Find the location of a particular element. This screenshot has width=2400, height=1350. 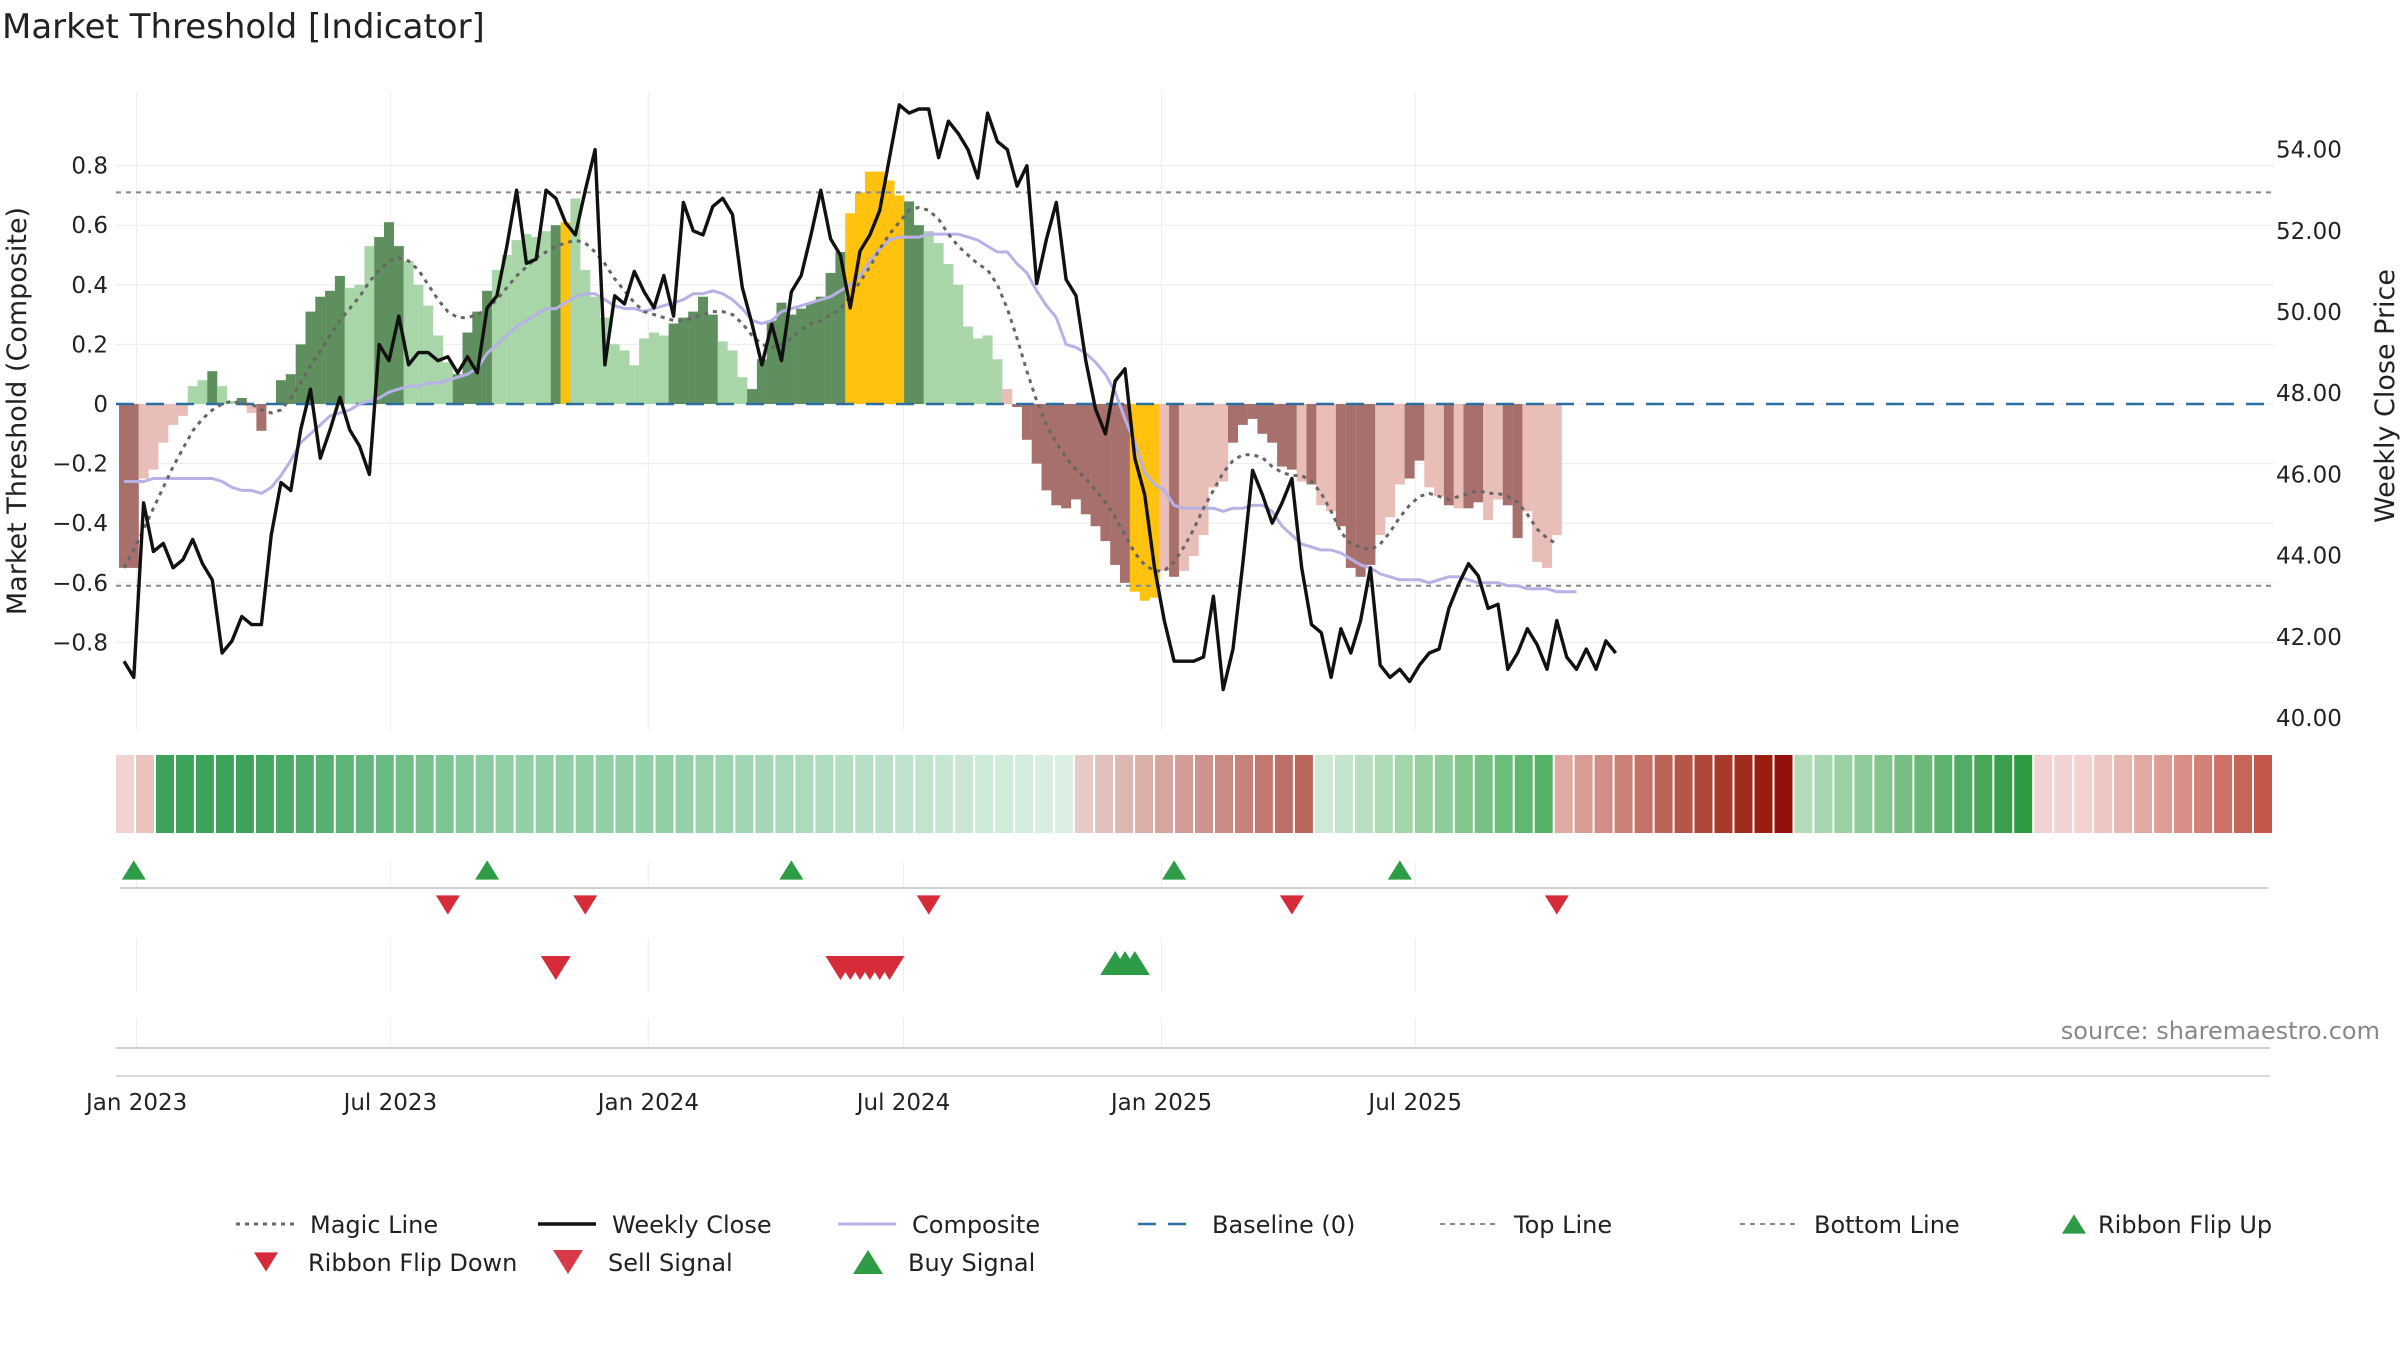

legend-label: Sell Signal is located at coordinates (670, 1263).